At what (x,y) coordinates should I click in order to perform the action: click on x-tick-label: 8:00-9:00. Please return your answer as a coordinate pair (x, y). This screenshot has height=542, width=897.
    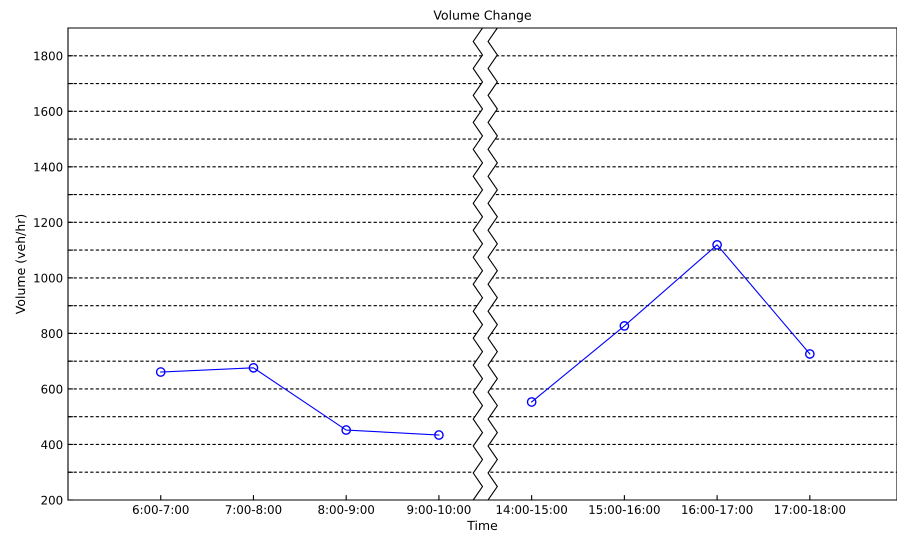
    Looking at the image, I should click on (346, 509).